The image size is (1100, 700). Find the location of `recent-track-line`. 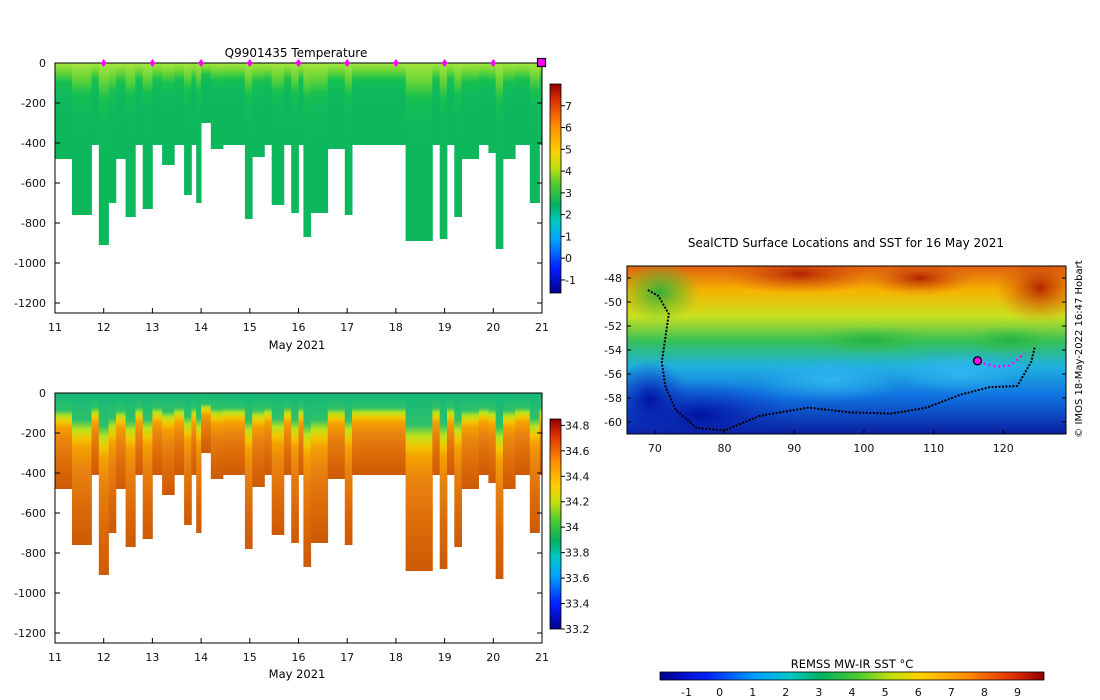

recent-track-line is located at coordinates (1001, 360).